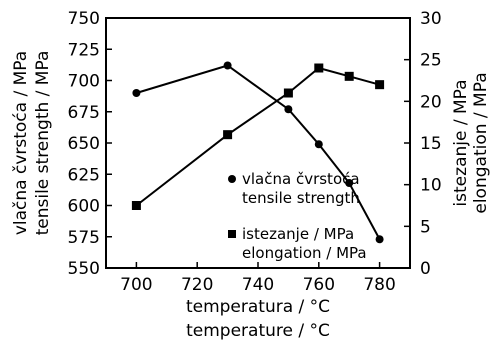 The image size is (491, 346). I want to click on y-left-tick-label-7: 725, so click(84, 50).